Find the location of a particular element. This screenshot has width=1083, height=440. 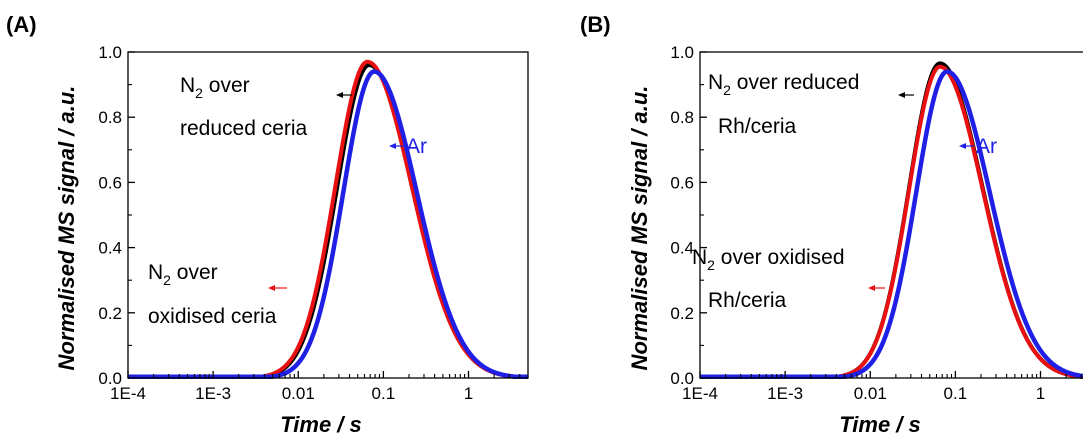

arrow-n2-reduced-a is located at coordinates (344, 95).